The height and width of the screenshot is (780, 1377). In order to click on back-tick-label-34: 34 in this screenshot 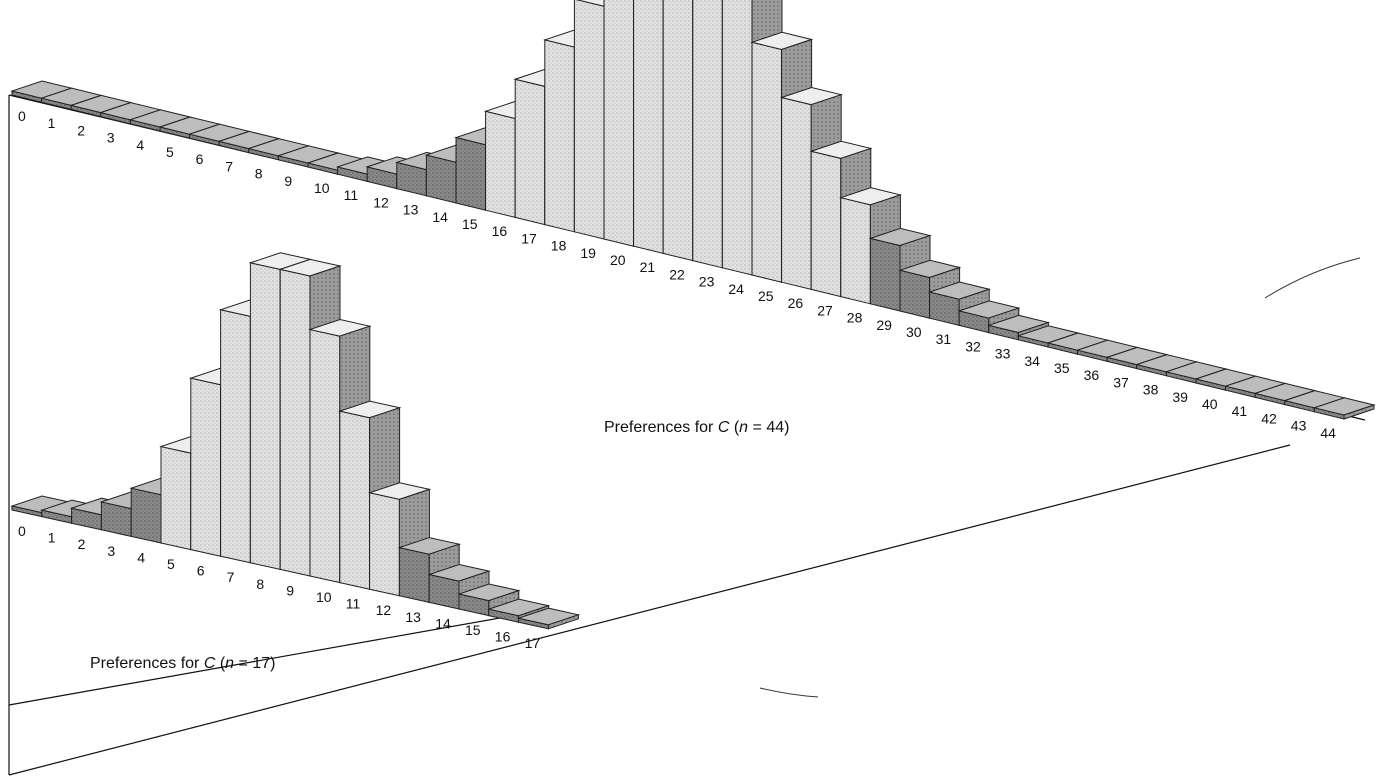, I will do `click(1032, 361)`.